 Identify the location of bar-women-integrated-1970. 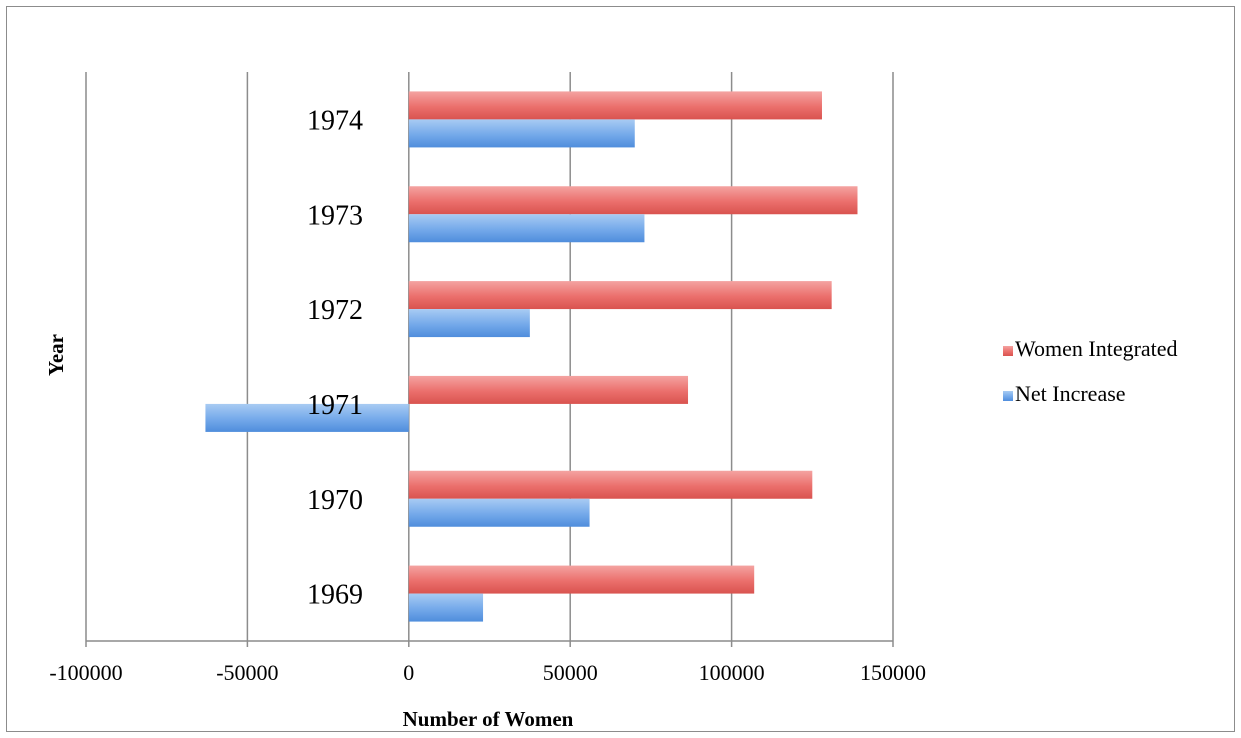
(610, 484).